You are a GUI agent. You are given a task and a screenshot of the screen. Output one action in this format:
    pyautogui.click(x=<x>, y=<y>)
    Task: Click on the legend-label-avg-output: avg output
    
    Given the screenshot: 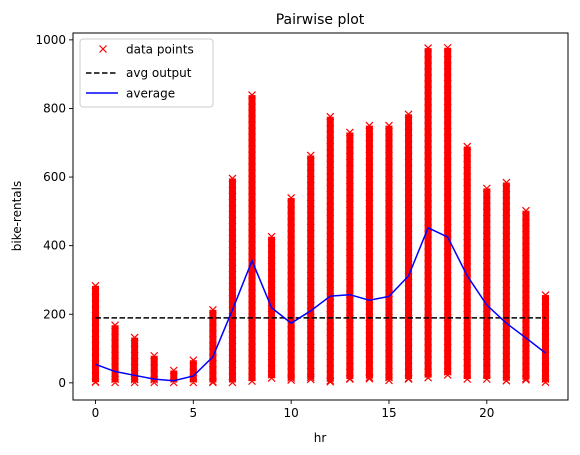 What is the action you would take?
    pyautogui.click(x=159, y=73)
    